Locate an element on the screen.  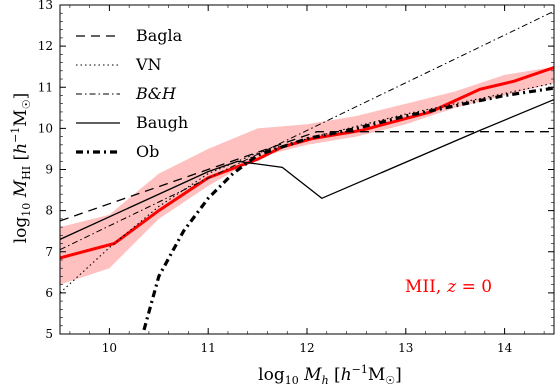
annotation: MII, z = 0 is located at coordinates (448, 287).